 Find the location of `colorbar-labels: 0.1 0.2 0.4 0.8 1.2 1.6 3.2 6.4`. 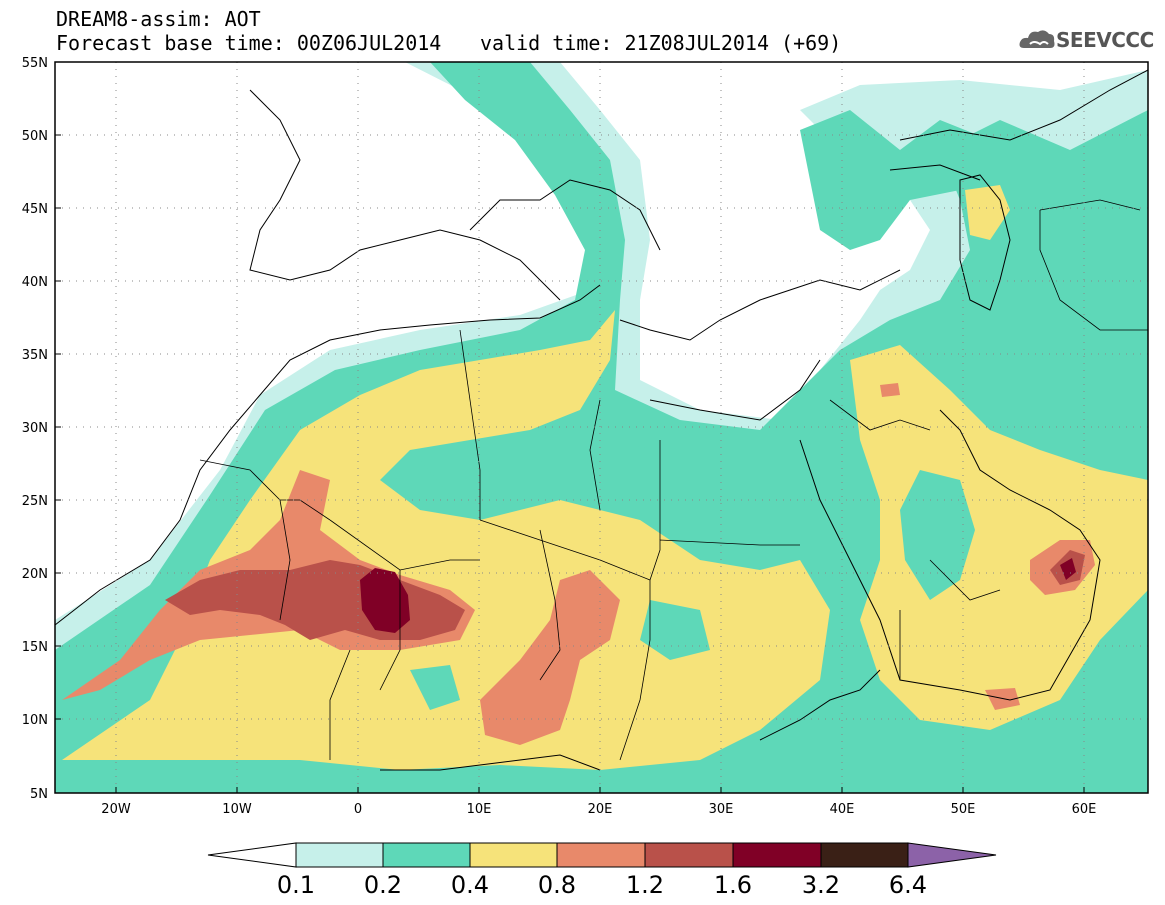

colorbar-labels: 0.1 0.2 0.4 0.8 1.2 1.6 3.2 6.4 is located at coordinates (602, 885).